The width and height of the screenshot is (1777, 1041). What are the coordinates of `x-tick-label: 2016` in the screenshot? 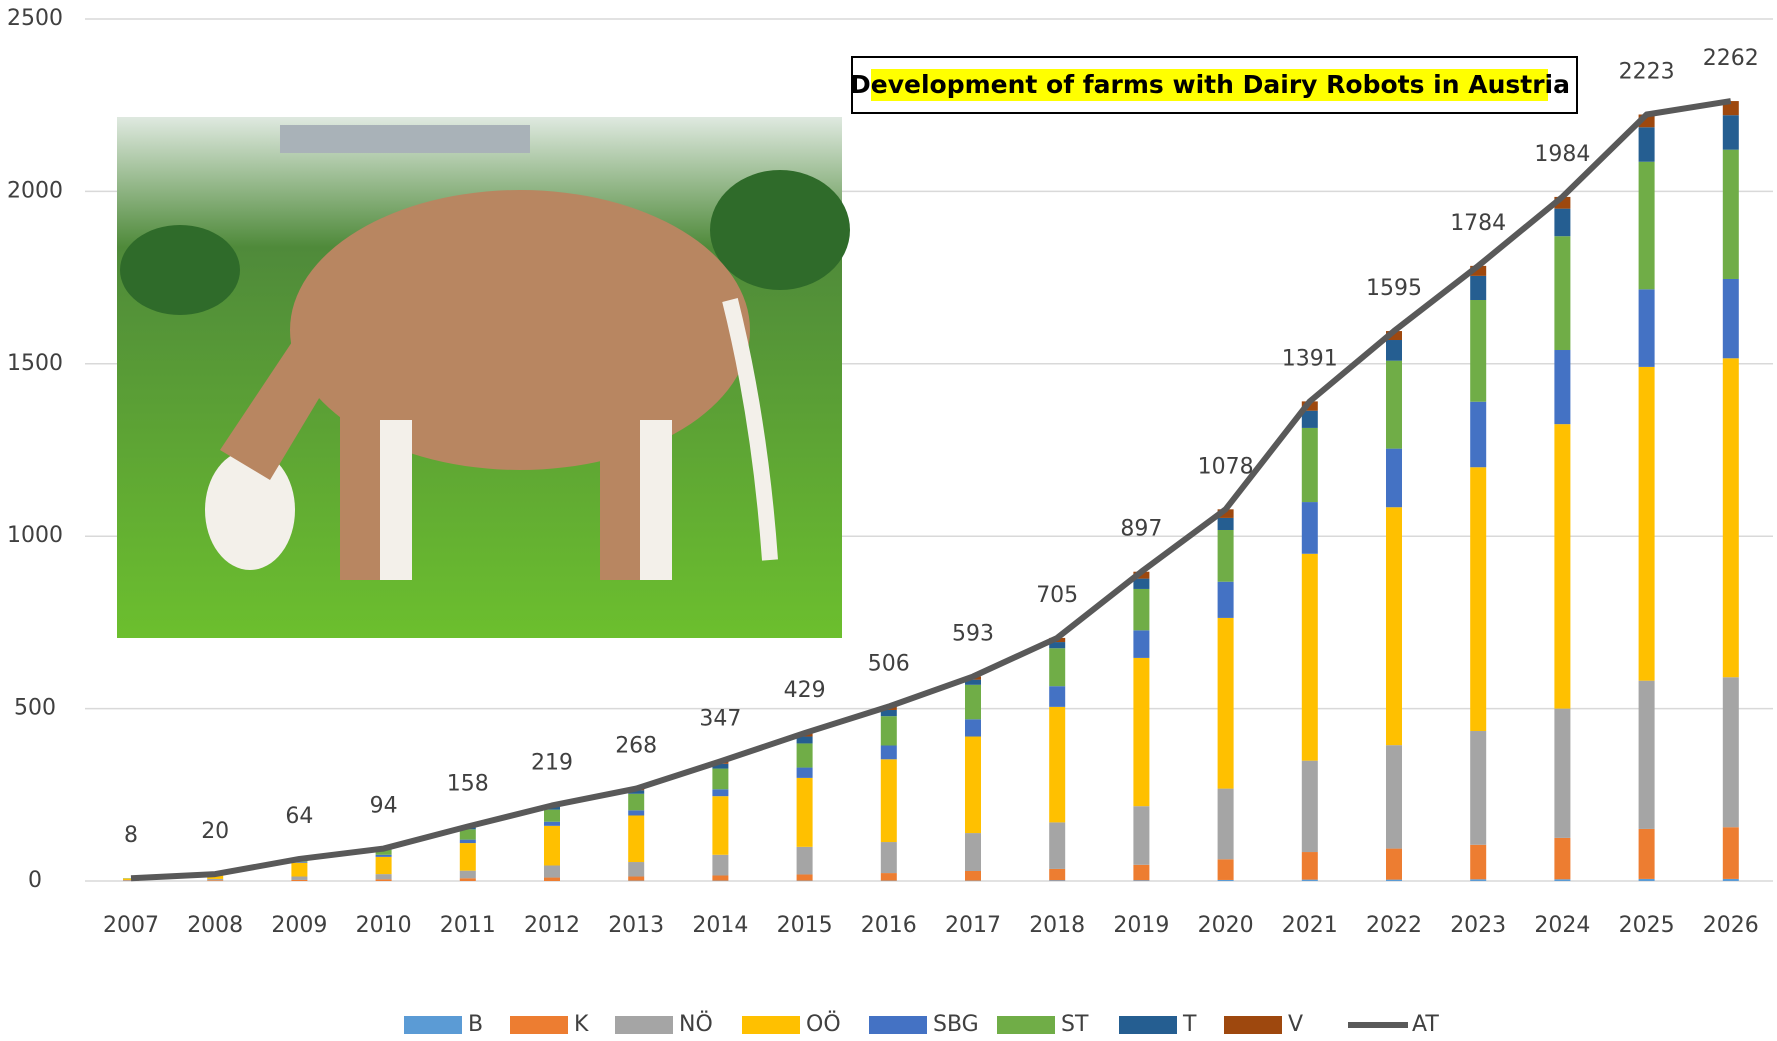 It's located at (889, 925).